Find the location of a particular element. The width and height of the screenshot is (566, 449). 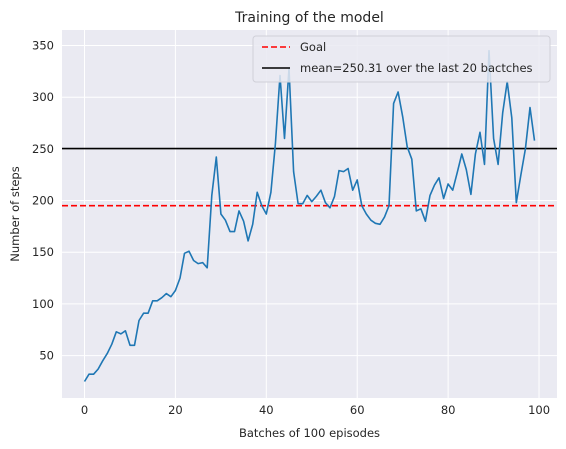

y-tick-label: 50 is located at coordinates (46, 356).